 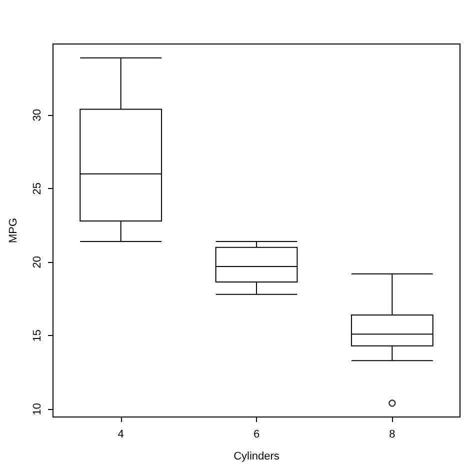 What do you see at coordinates (257, 456) in the screenshot?
I see `x-axis-title: Cylinders` at bounding box center [257, 456].